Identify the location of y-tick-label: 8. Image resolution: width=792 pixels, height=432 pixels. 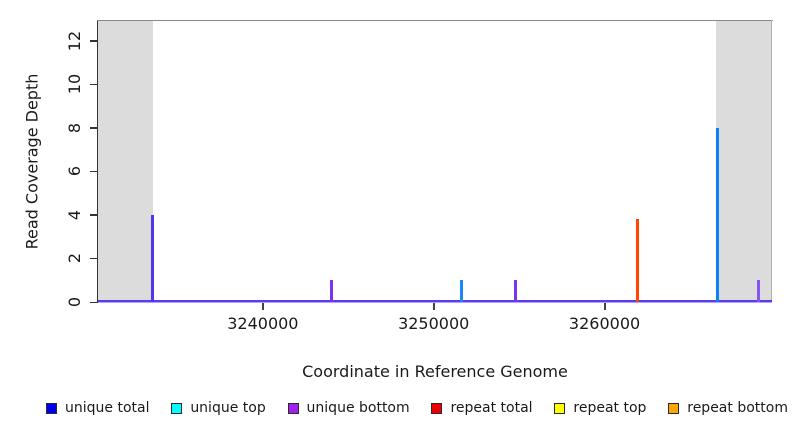
(74, 127).